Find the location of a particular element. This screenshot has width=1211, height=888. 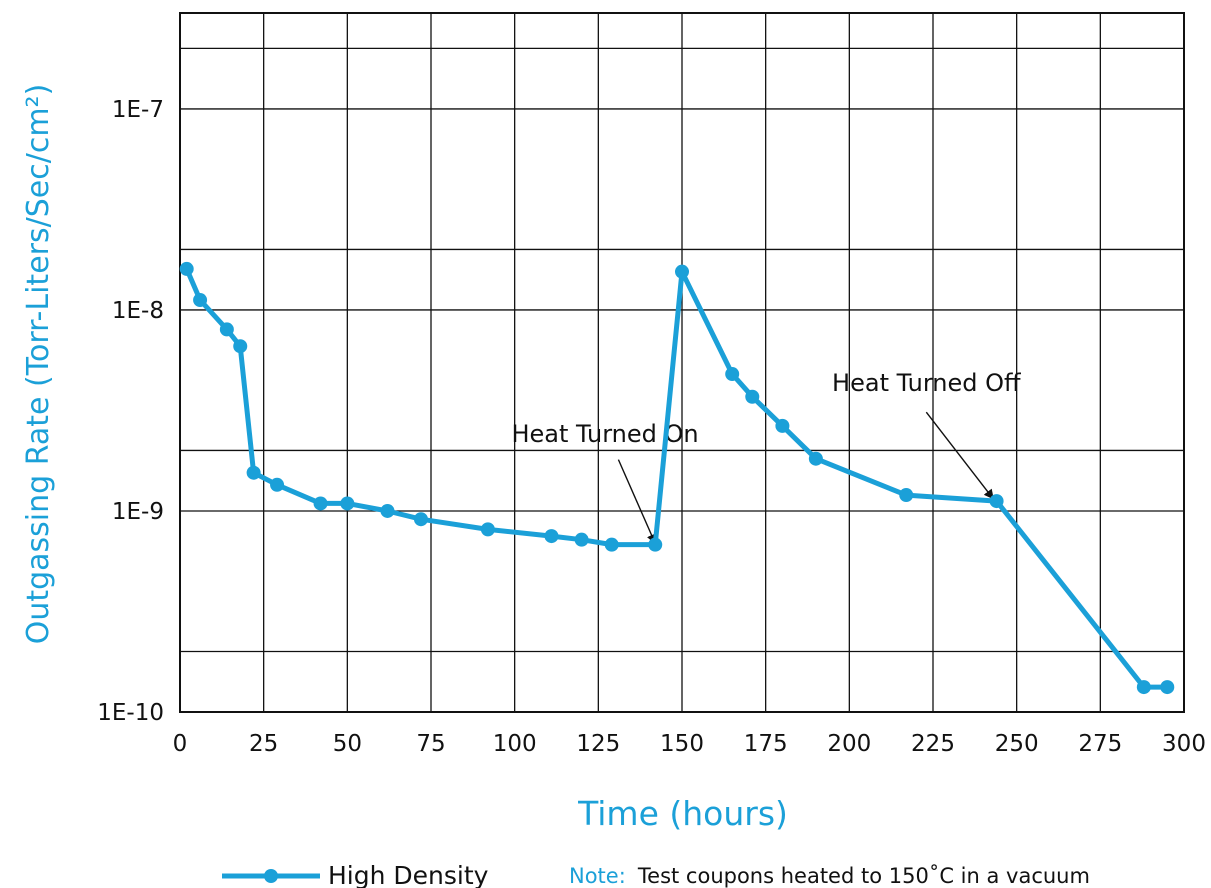

annotation-label-0: Heat Turned On is located at coordinates (604, 434).